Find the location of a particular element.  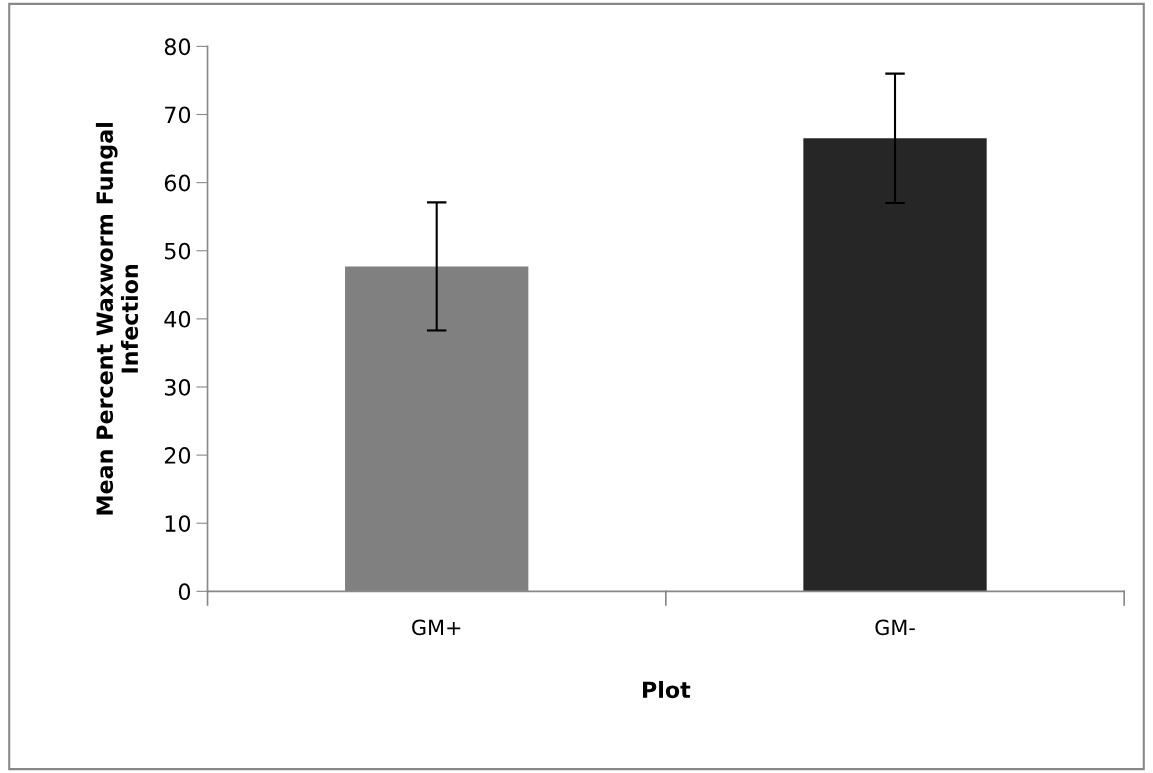

x-axis-title: Plot is located at coordinates (667, 689).